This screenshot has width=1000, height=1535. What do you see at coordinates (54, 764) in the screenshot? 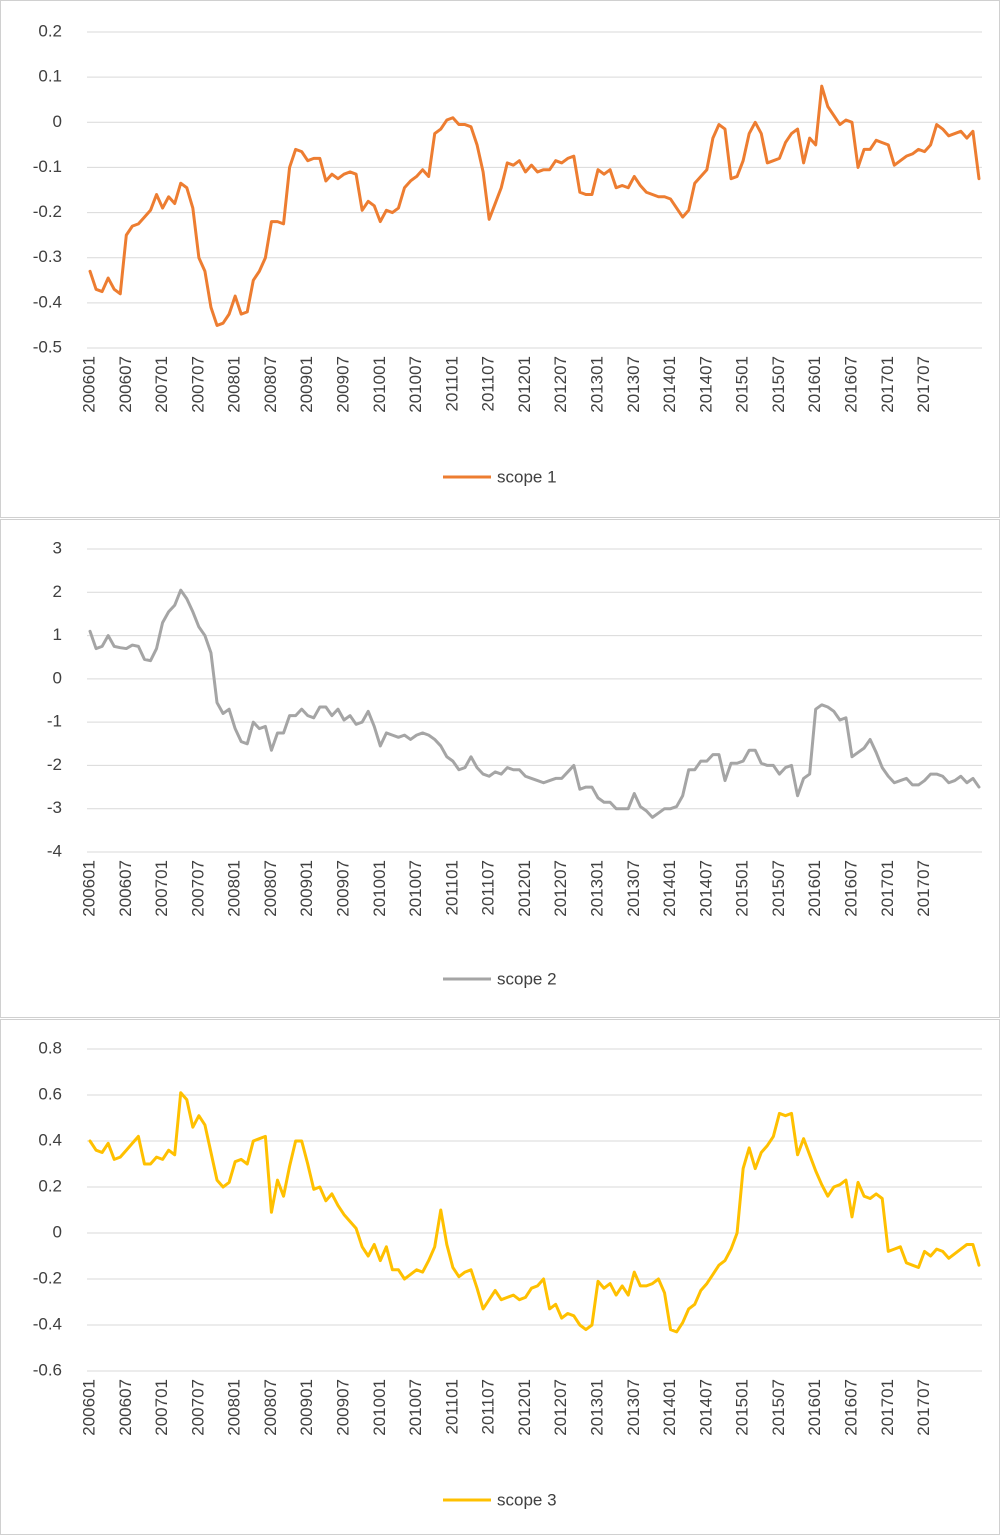
I see `y-tick-label: -2` at bounding box center [54, 764].